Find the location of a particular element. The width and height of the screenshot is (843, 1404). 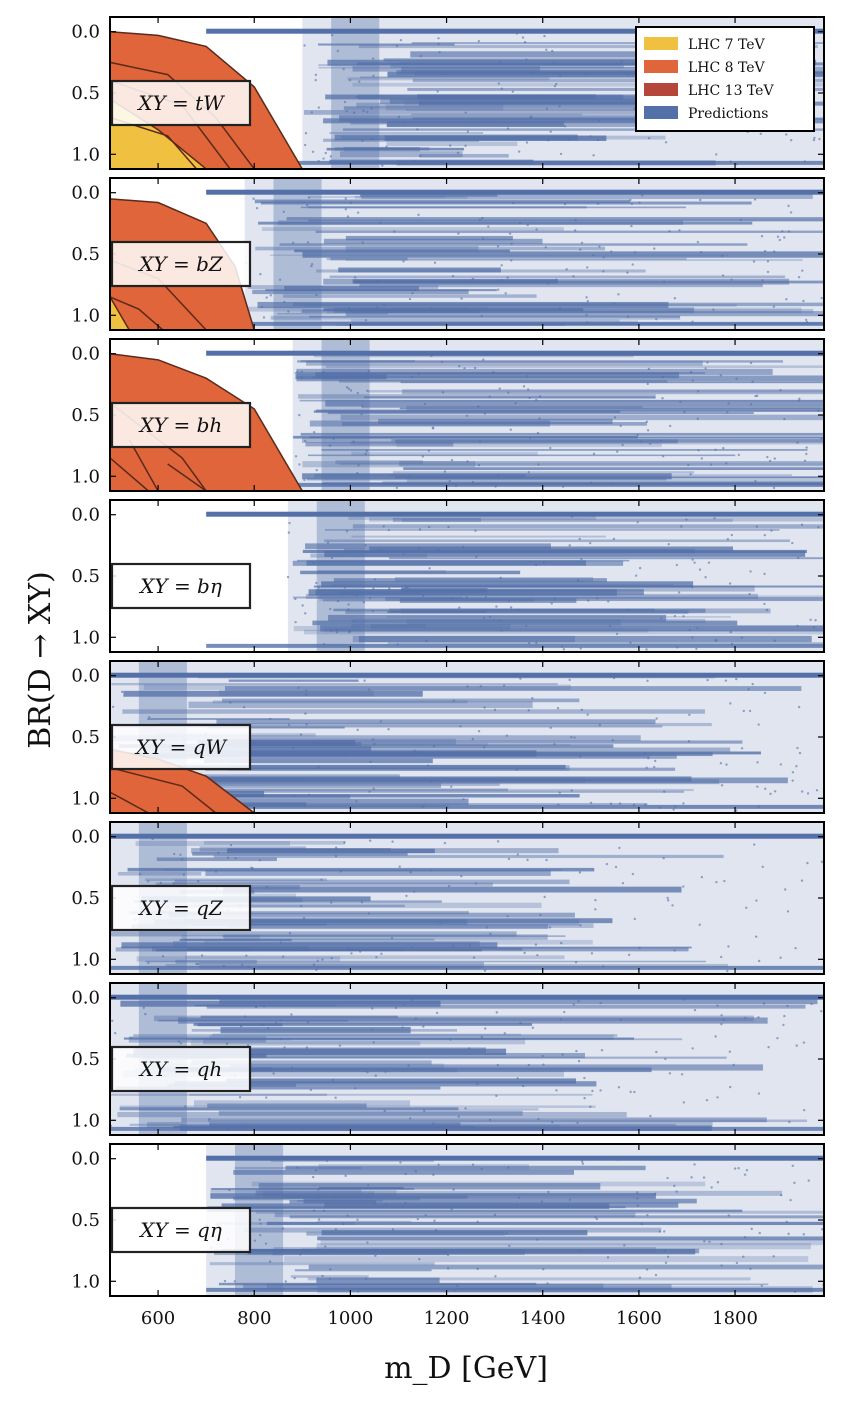

predictions-edge-bottom is located at coordinates (467, 967).